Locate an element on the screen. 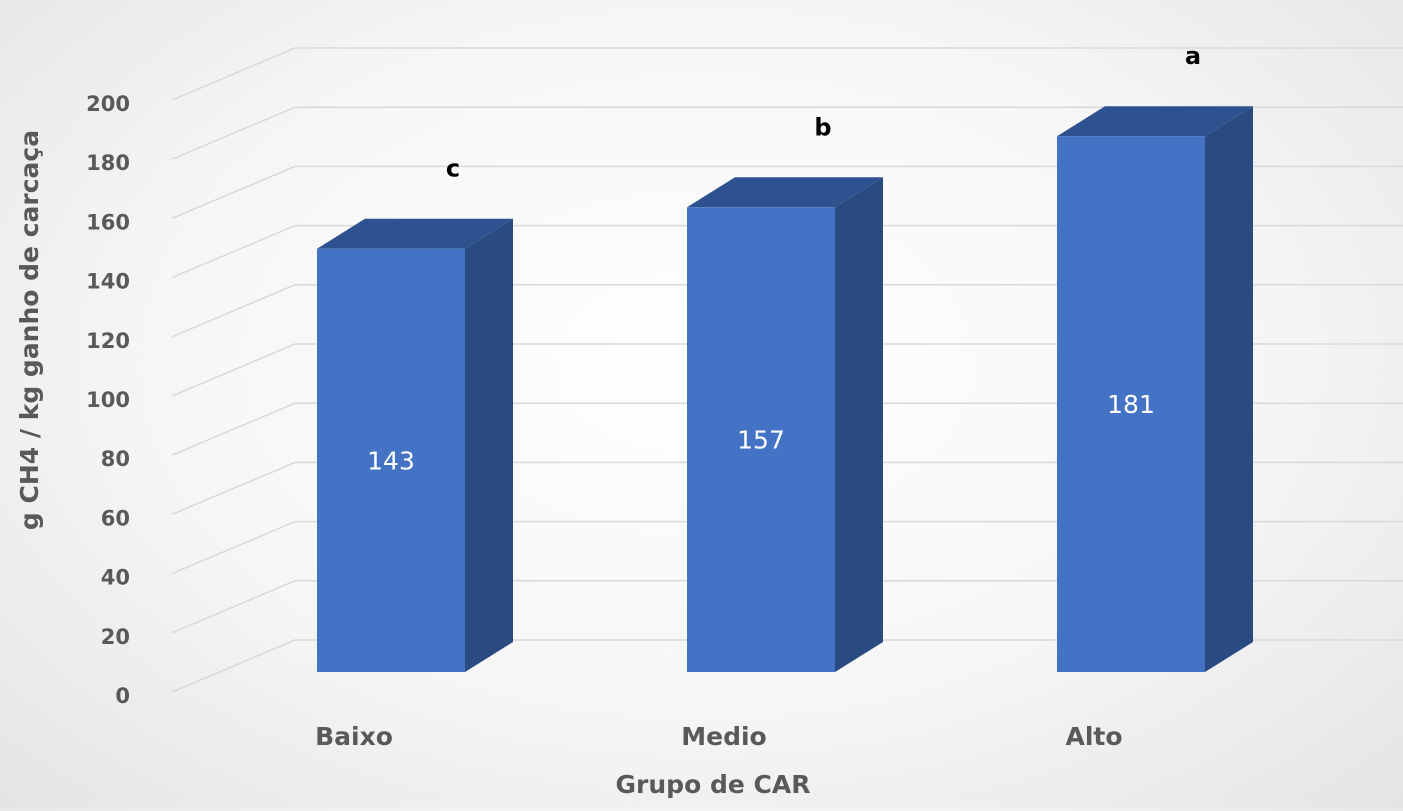 The width and height of the screenshot is (1403, 811). data-label: 157 is located at coordinates (761, 440).